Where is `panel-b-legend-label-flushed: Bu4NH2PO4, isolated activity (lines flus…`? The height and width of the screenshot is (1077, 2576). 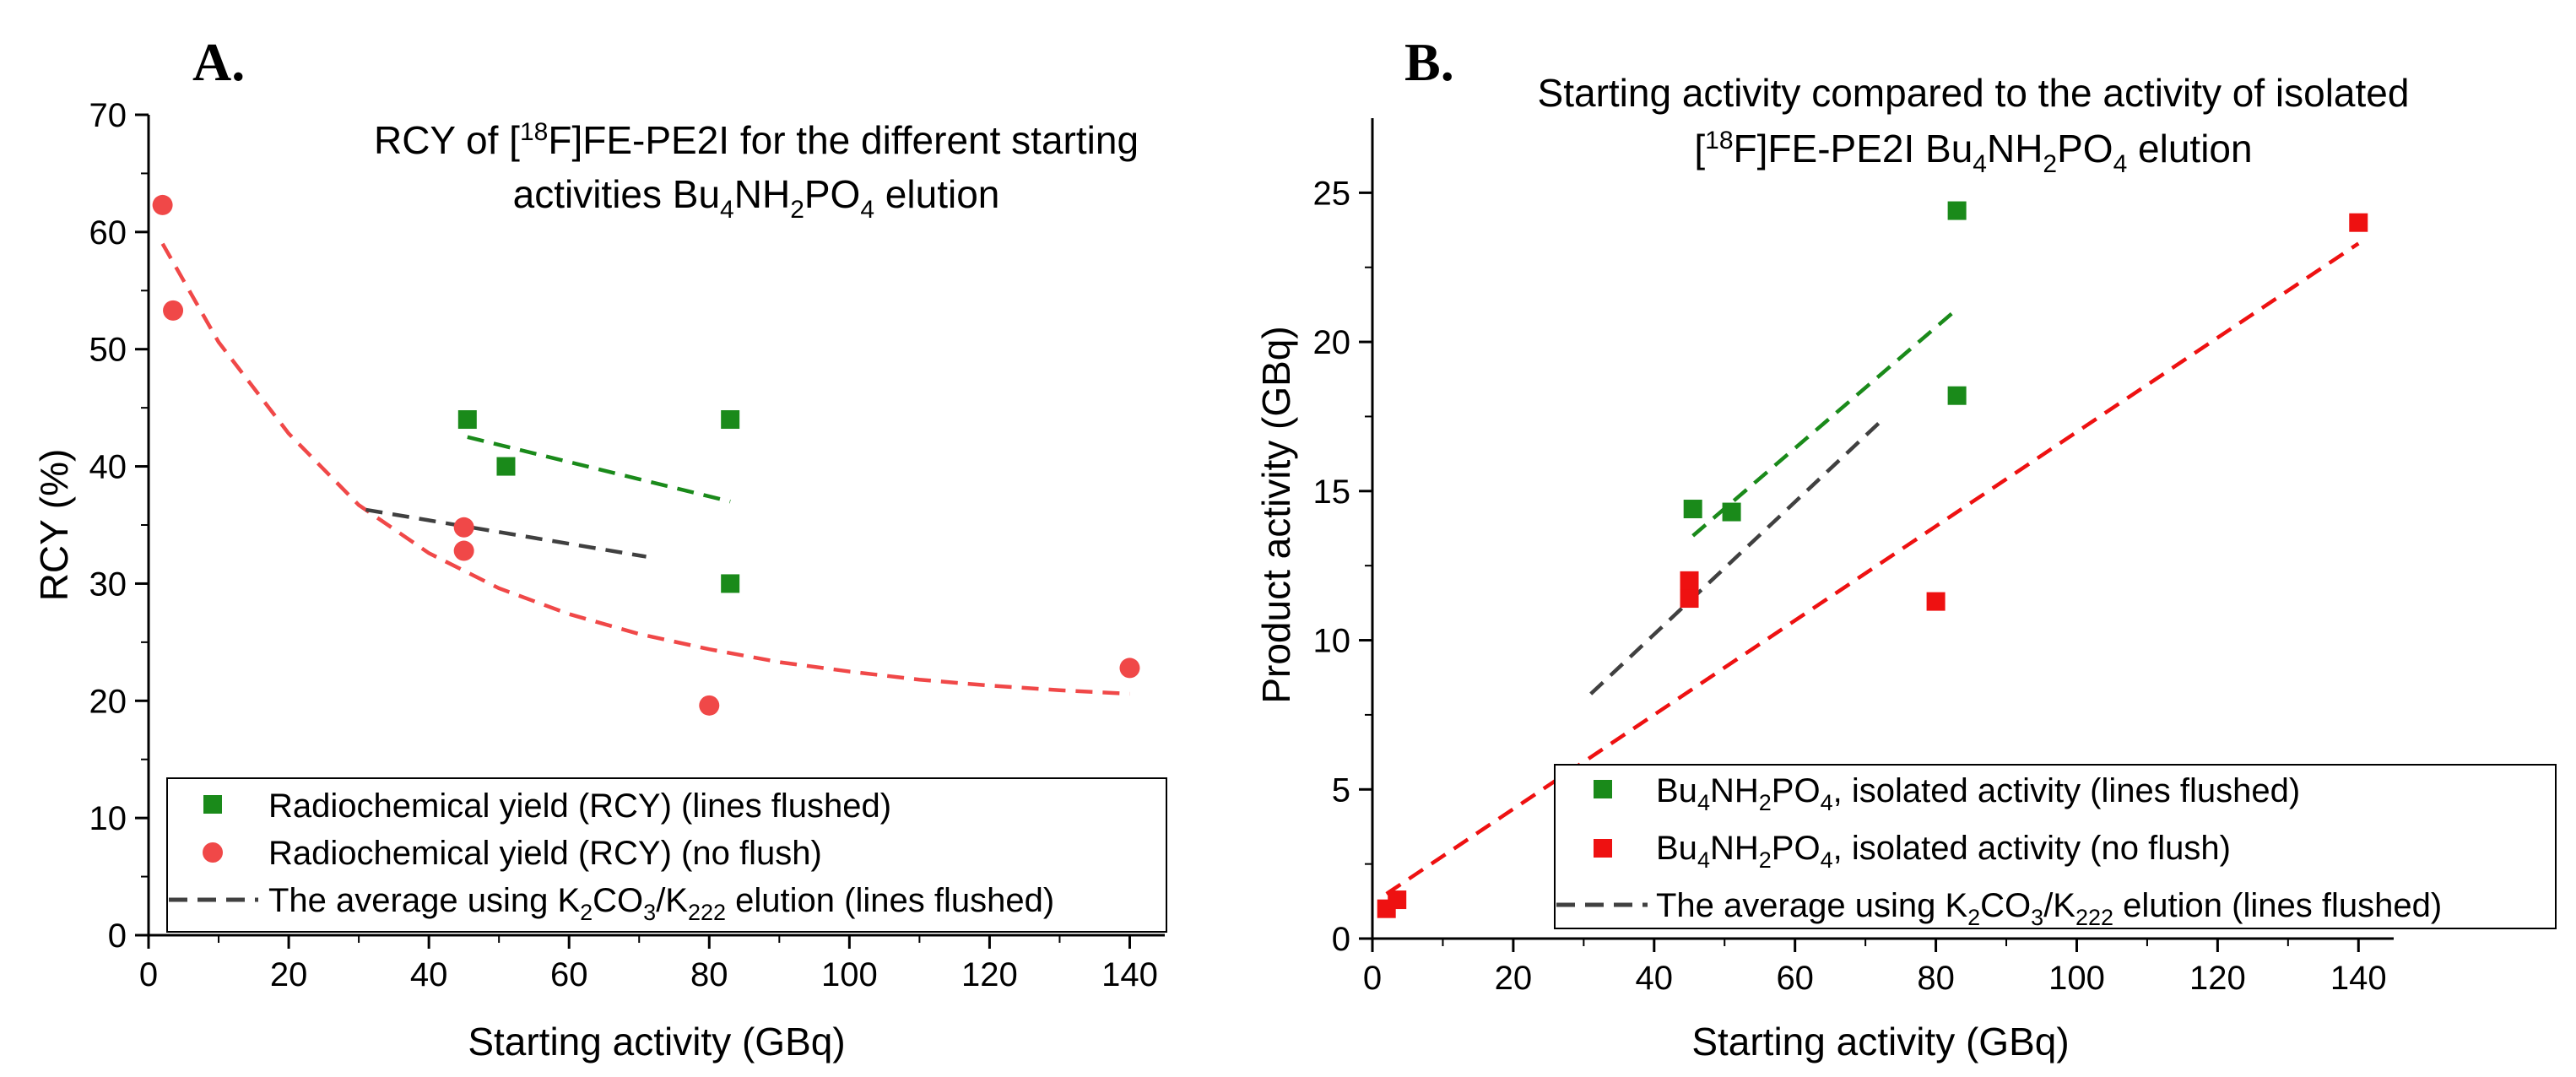 panel-b-legend-label-flushed: Bu4NH2PO4, isolated activity (lines flus… is located at coordinates (1978, 794).